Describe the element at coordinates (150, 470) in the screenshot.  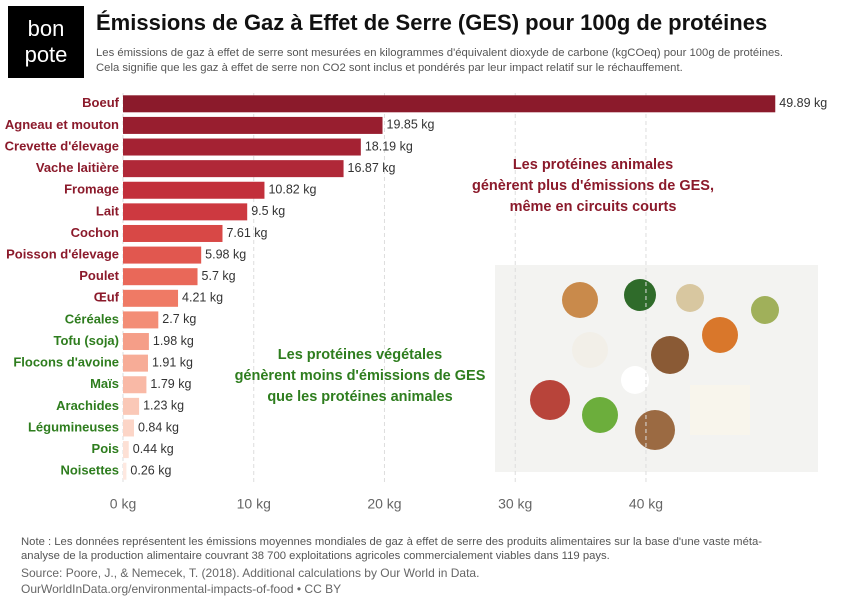
I see `value-label: 0.26 kg` at that location.